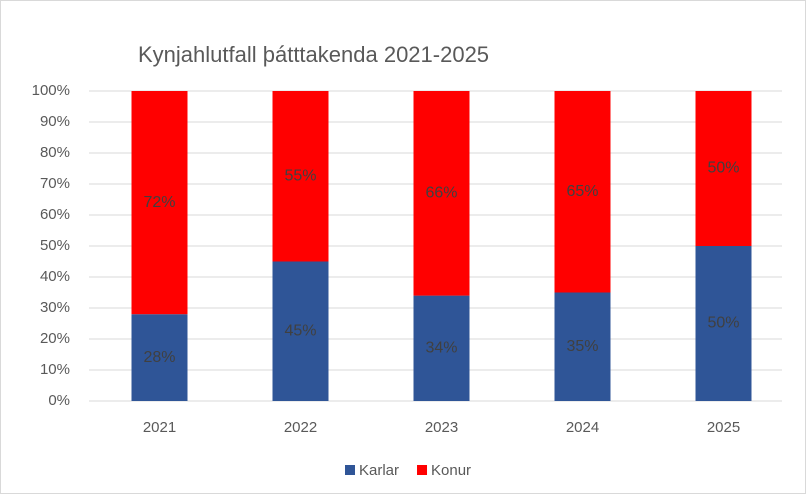  I want to click on x-tick-label: 2022, so click(300, 427).